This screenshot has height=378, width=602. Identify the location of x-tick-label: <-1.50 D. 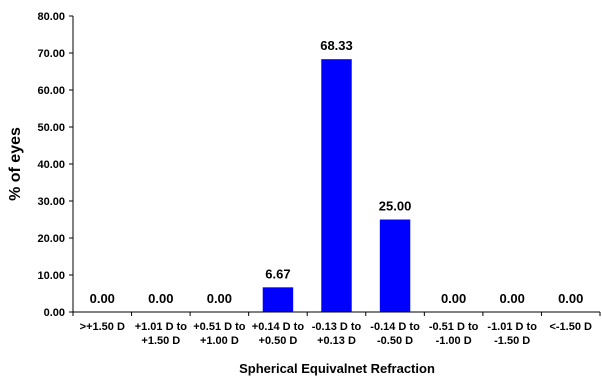
(570, 327).